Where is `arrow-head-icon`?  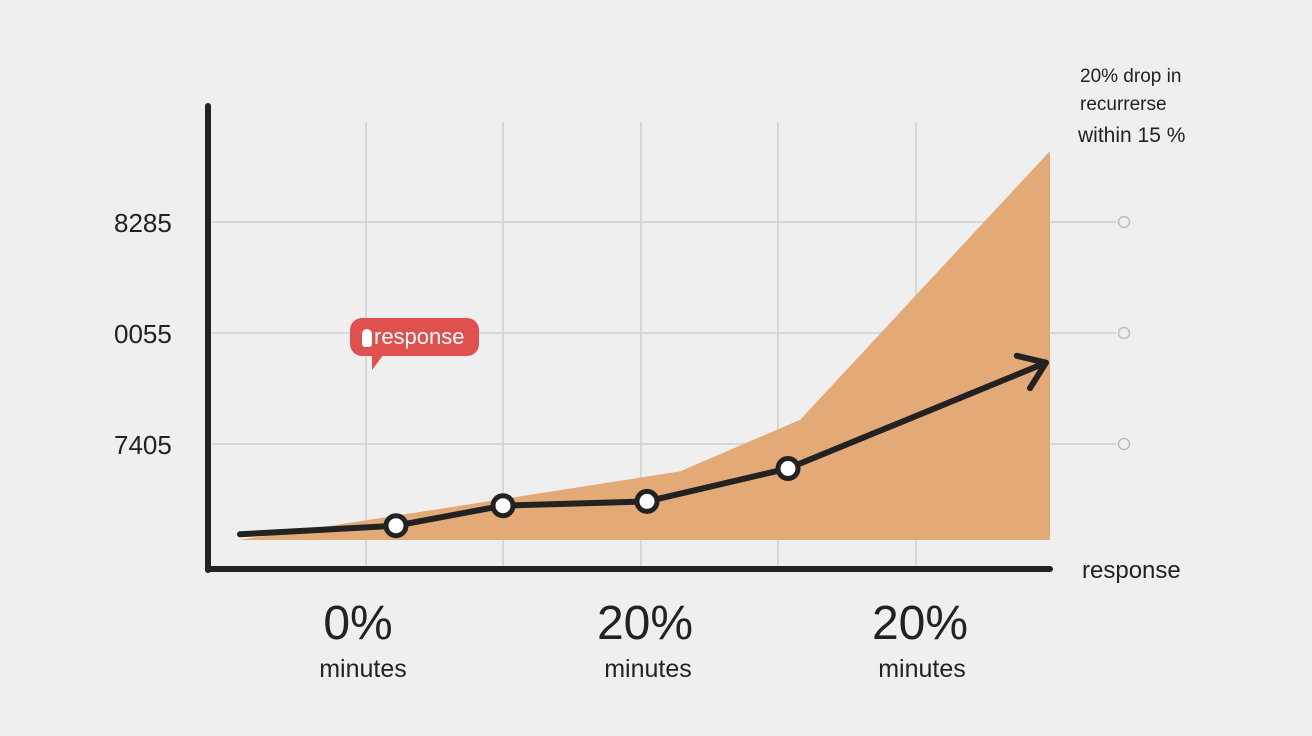
arrow-head-icon is located at coordinates (1031, 372).